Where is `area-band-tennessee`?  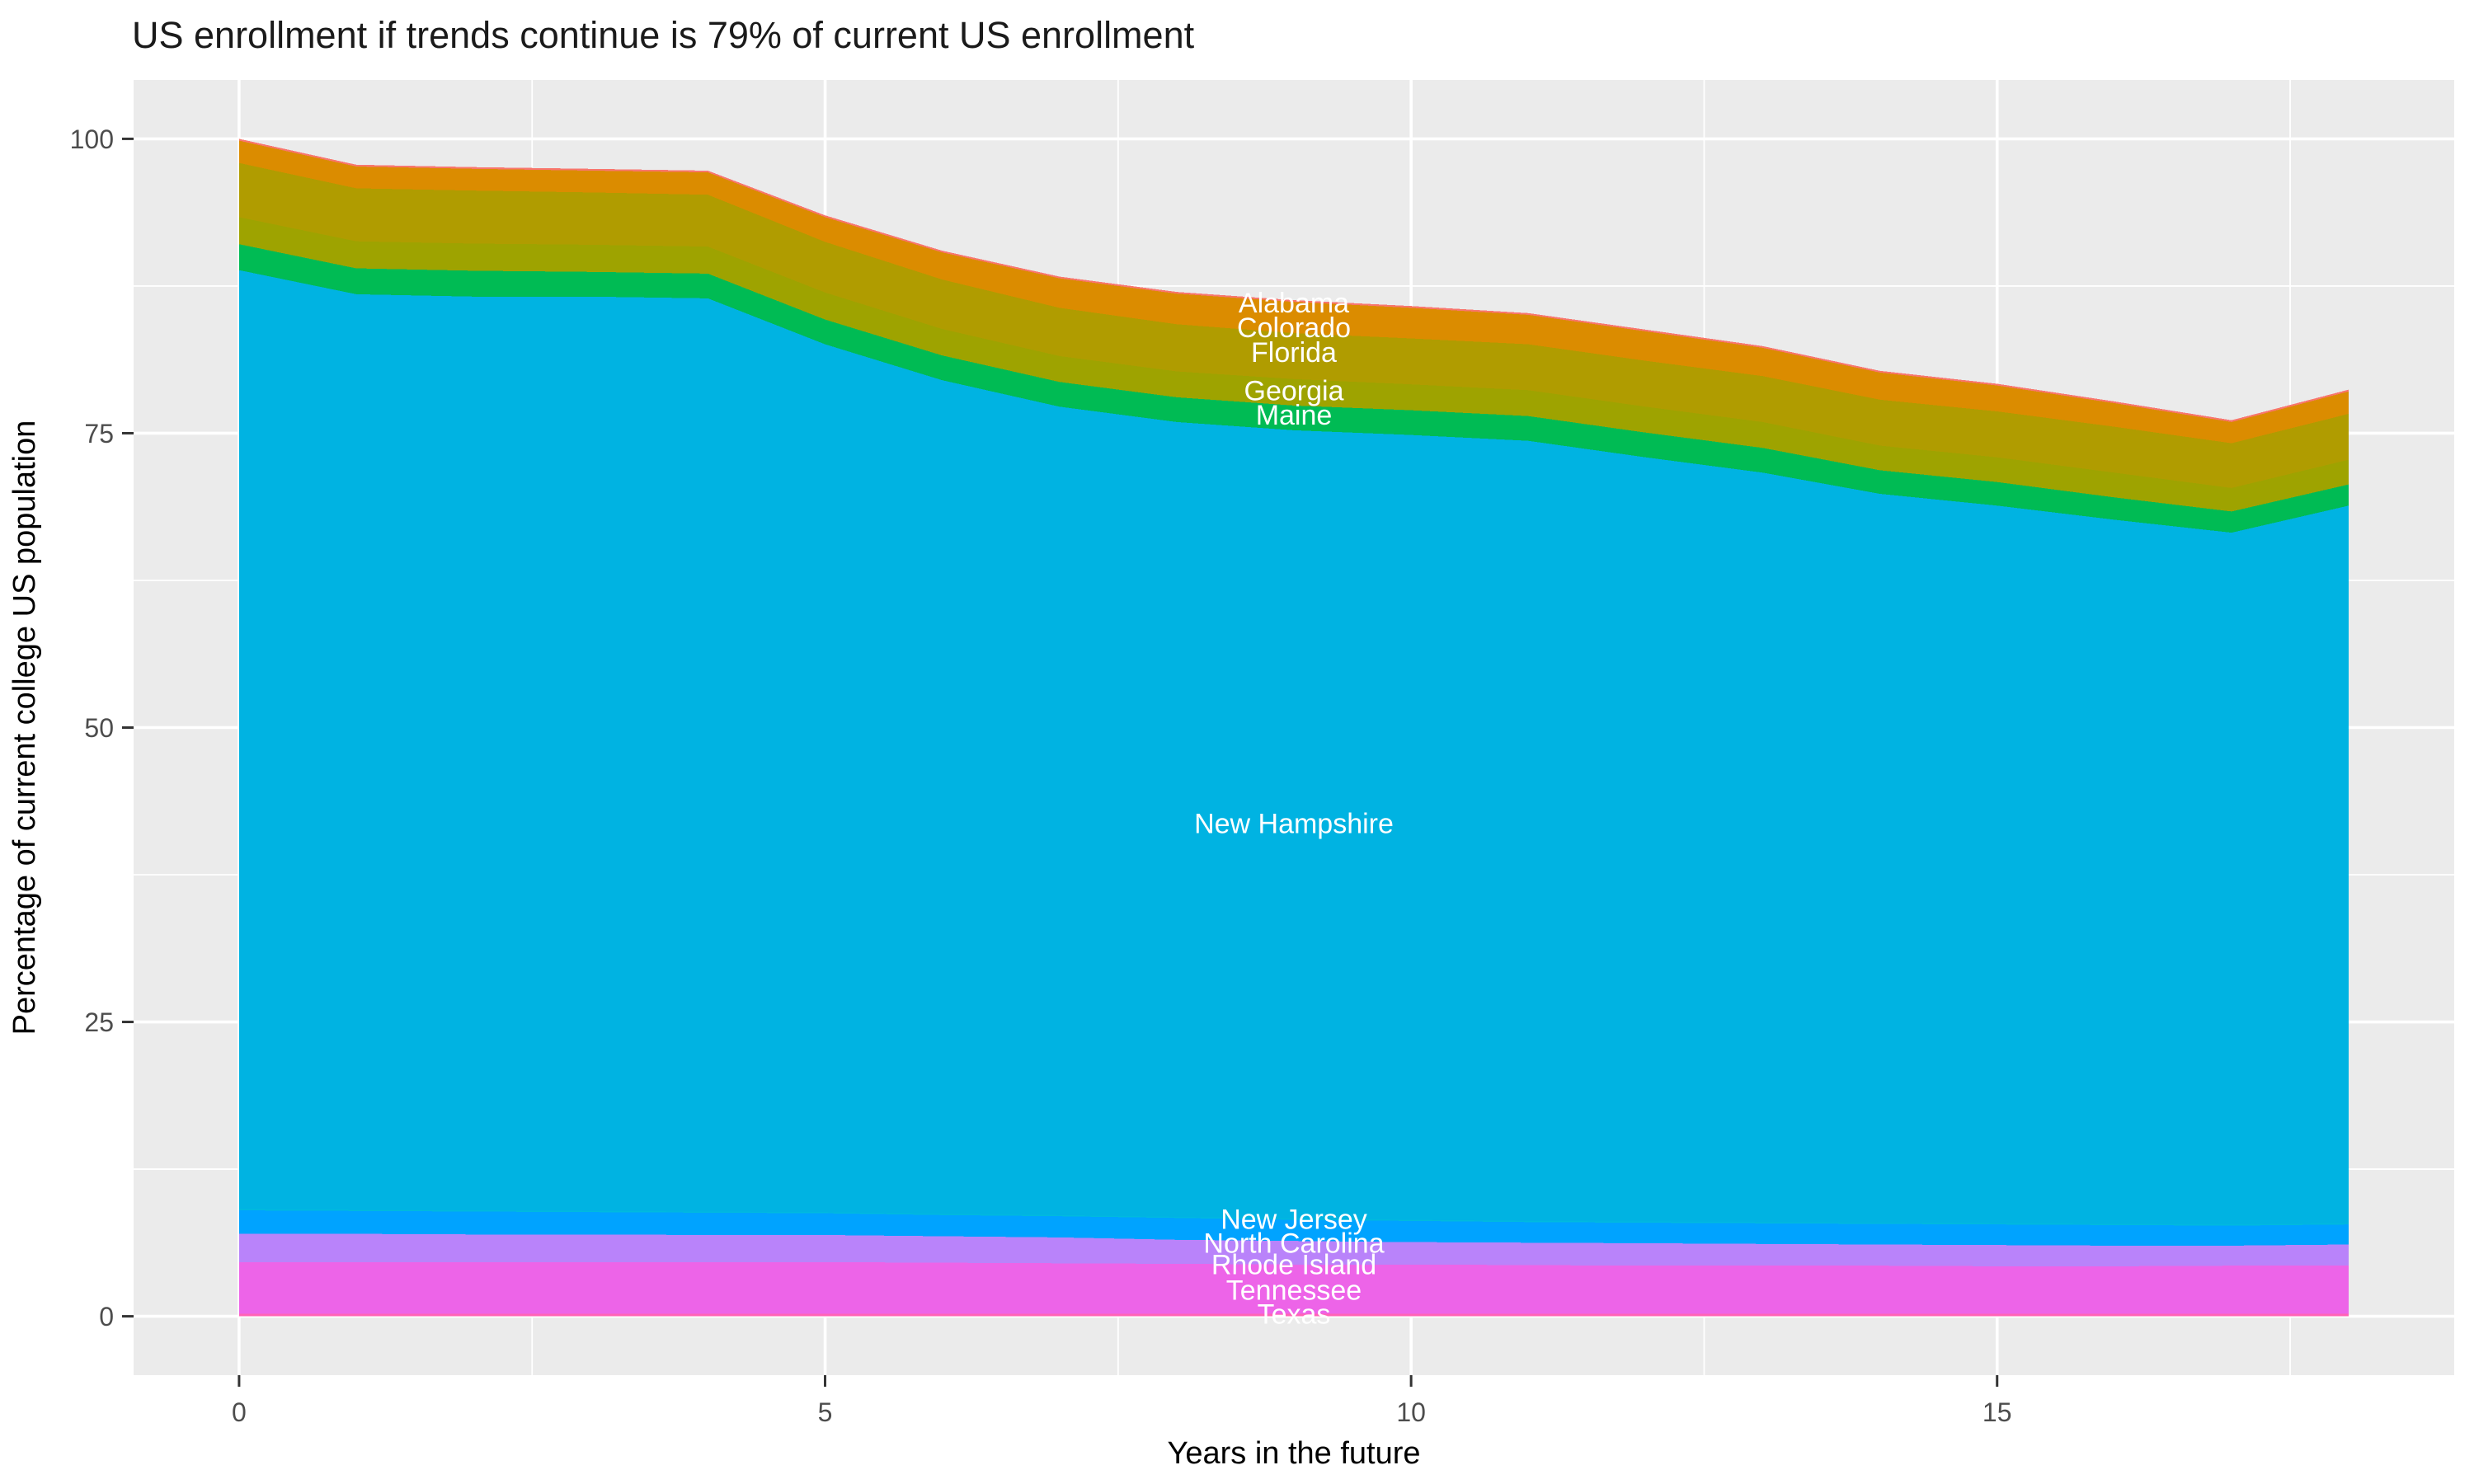 area-band-tennessee is located at coordinates (1293, 1287).